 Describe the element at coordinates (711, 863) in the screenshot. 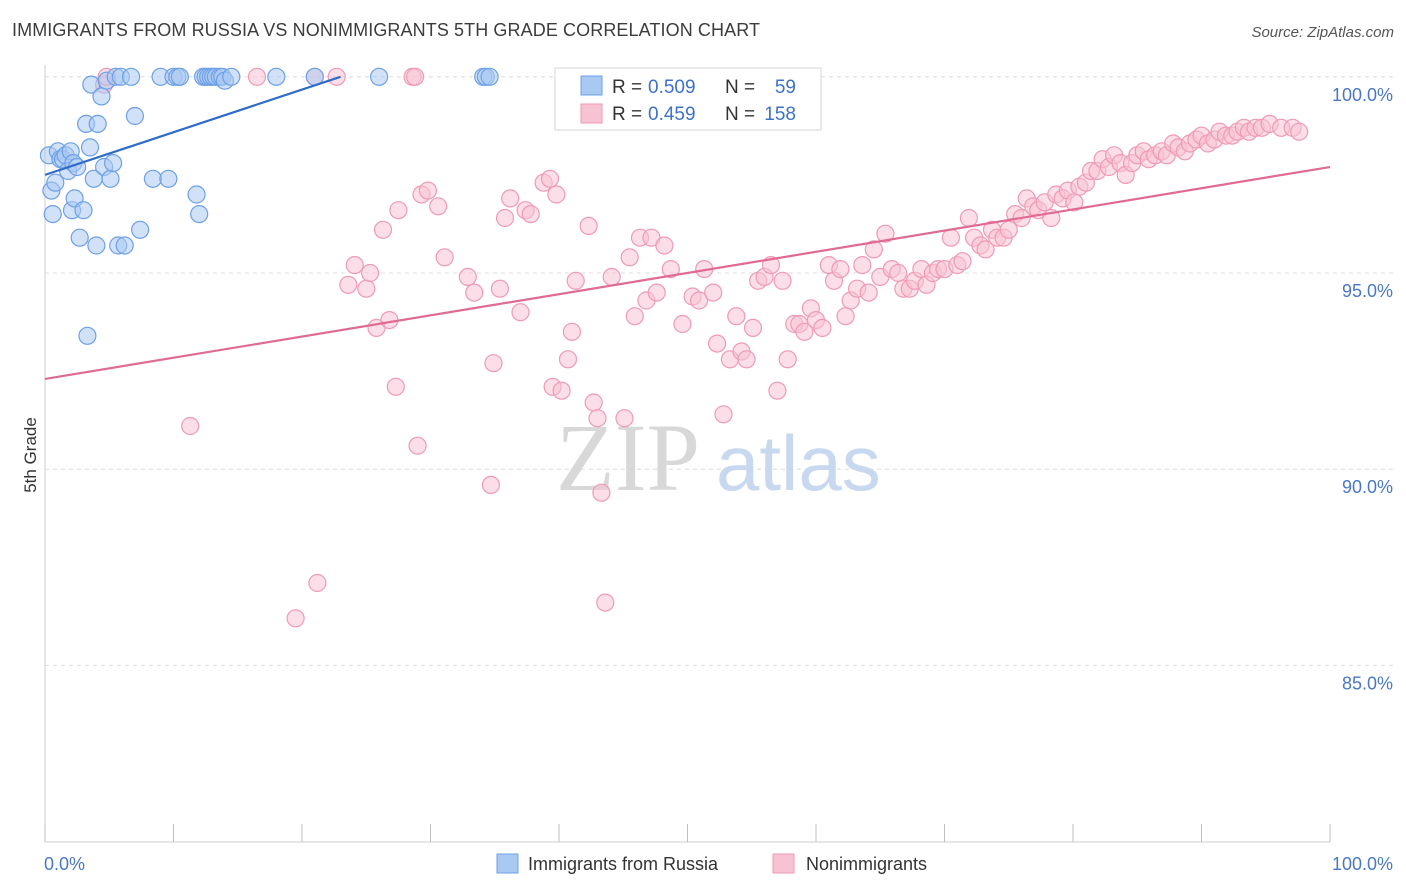

I see `bottom-legend: Immigrants from Russia Nonimmigrants` at that location.